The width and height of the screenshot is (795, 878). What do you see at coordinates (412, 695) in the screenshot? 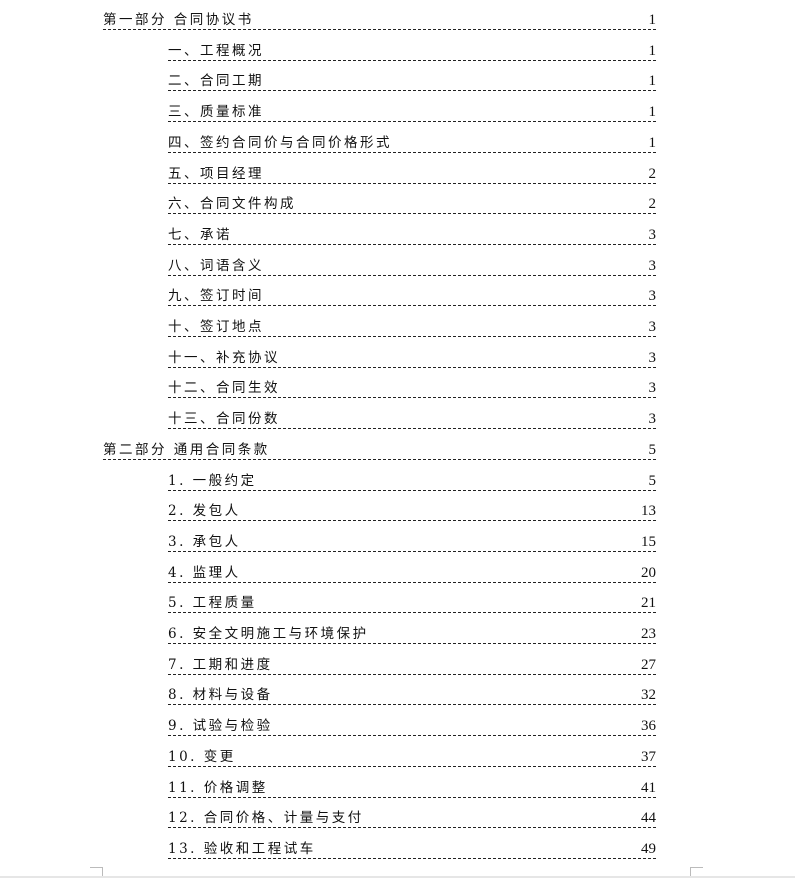
I see `toc-entry: 8. 材料与设备 32` at bounding box center [412, 695].